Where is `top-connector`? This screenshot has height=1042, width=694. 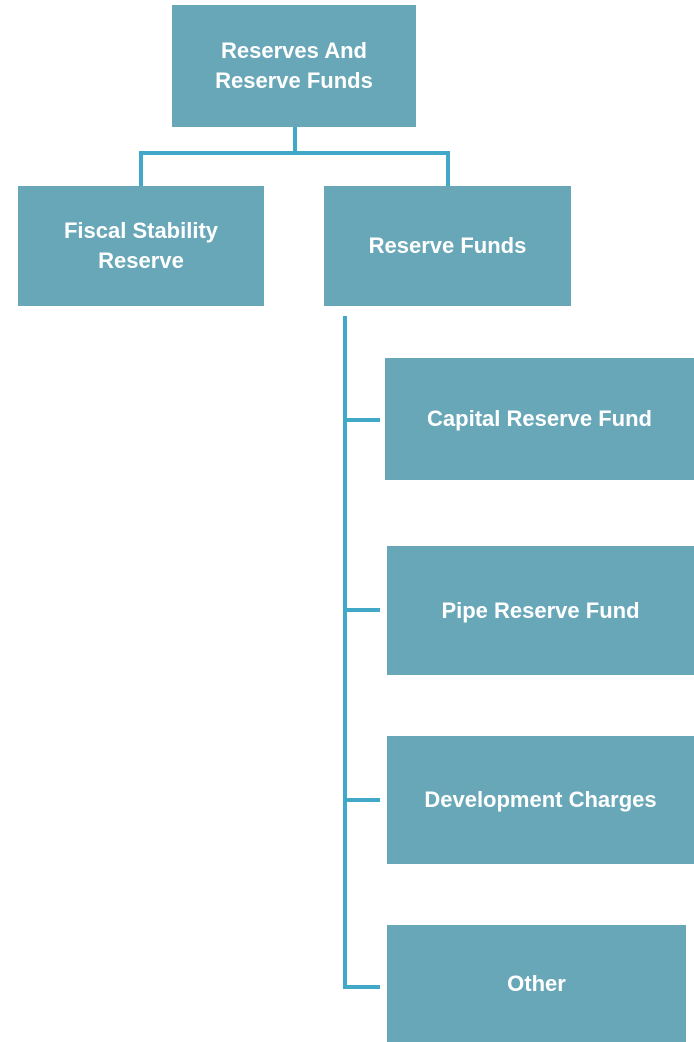 top-connector is located at coordinates (294, 156).